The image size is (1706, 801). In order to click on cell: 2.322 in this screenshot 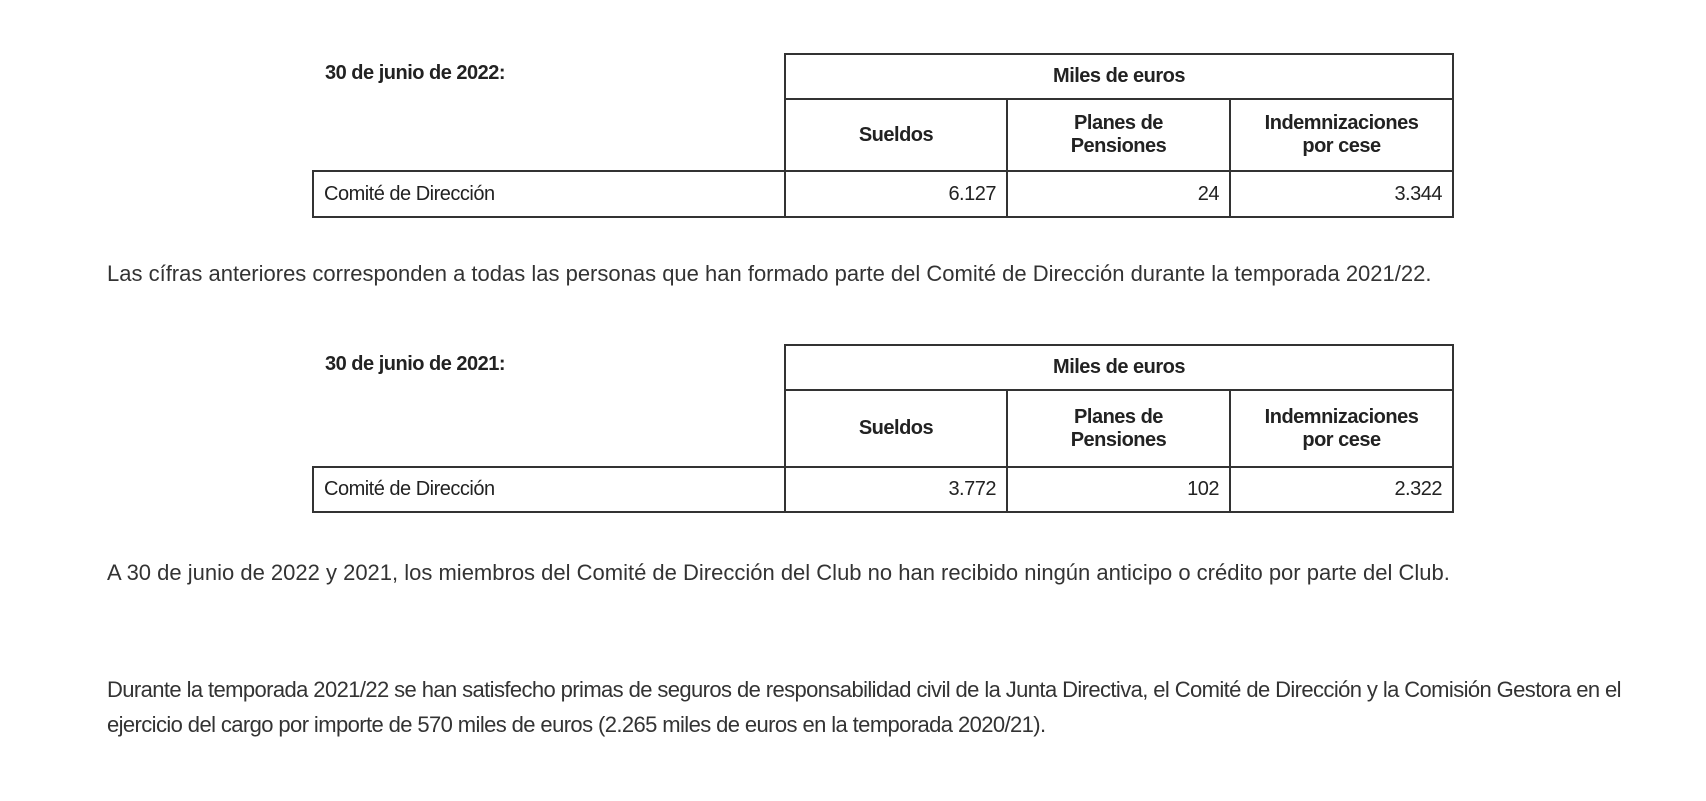, I will do `click(1341, 489)`.